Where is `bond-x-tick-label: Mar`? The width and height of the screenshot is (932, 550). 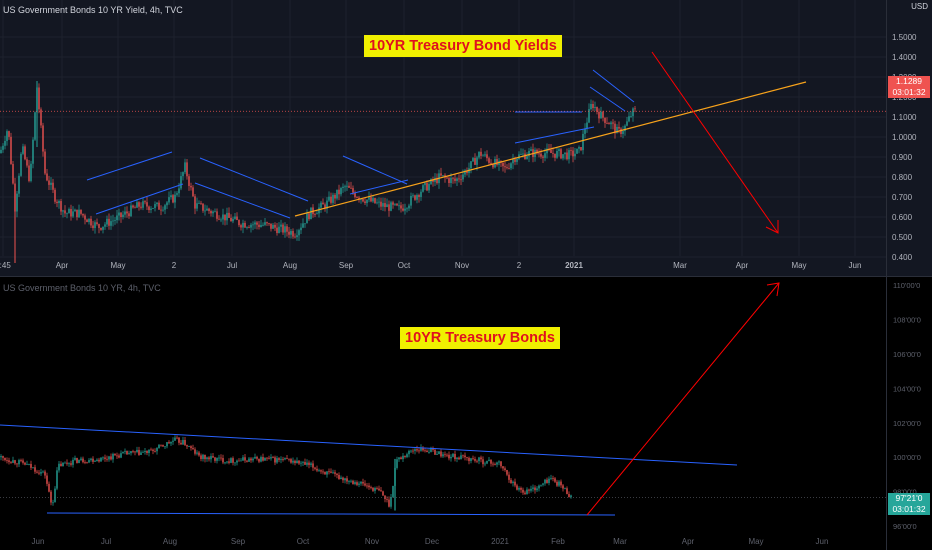 bond-x-tick-label: Mar is located at coordinates (620, 541).